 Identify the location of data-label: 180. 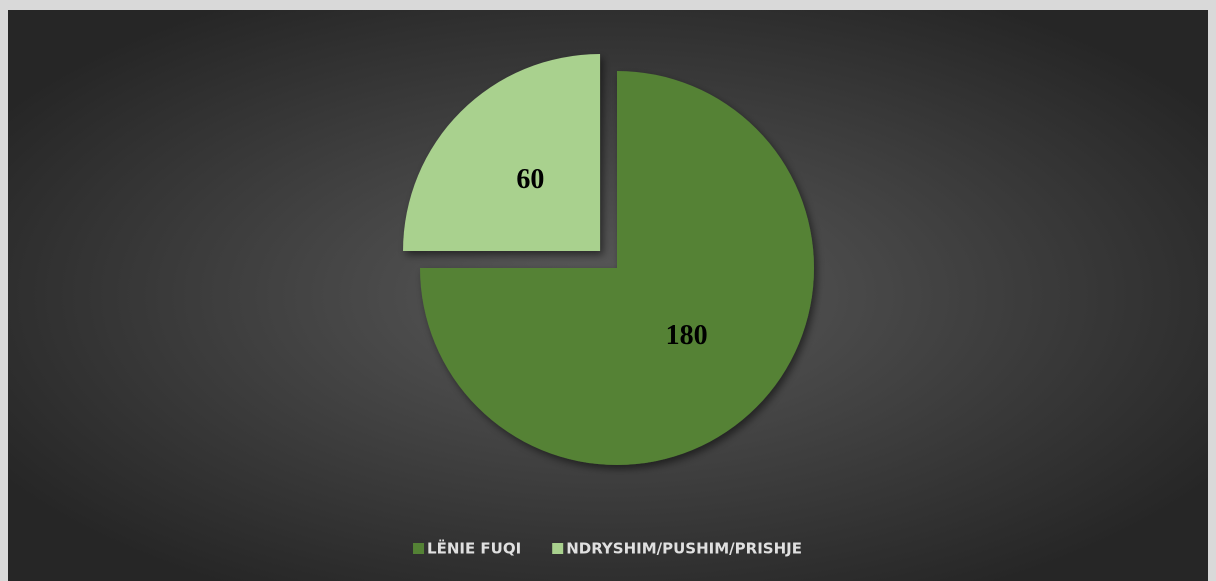
(687, 335).